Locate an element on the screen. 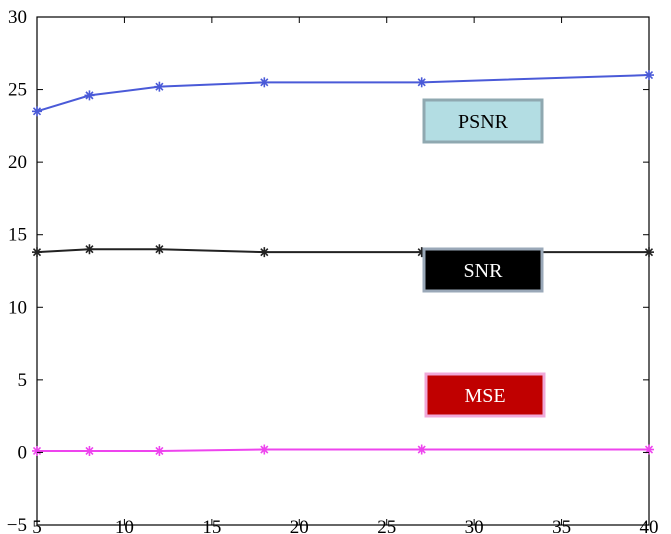 The image size is (671, 534). y-tick-label: 20 is located at coordinates (17, 162).